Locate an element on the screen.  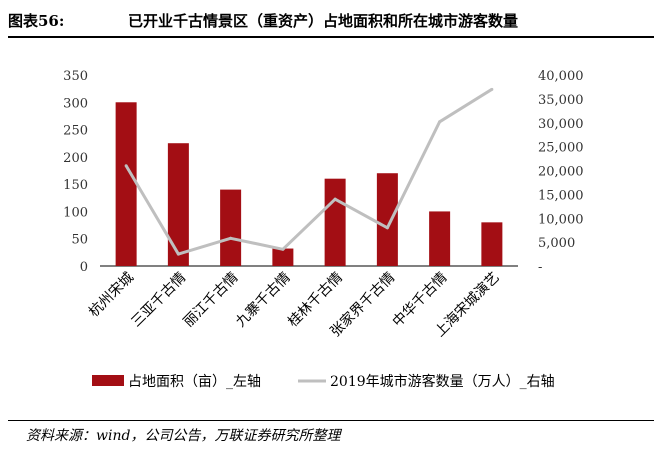
source-note: 资料来源：wind，公司公告，万联证券研究所整理 is located at coordinates (183, 436).